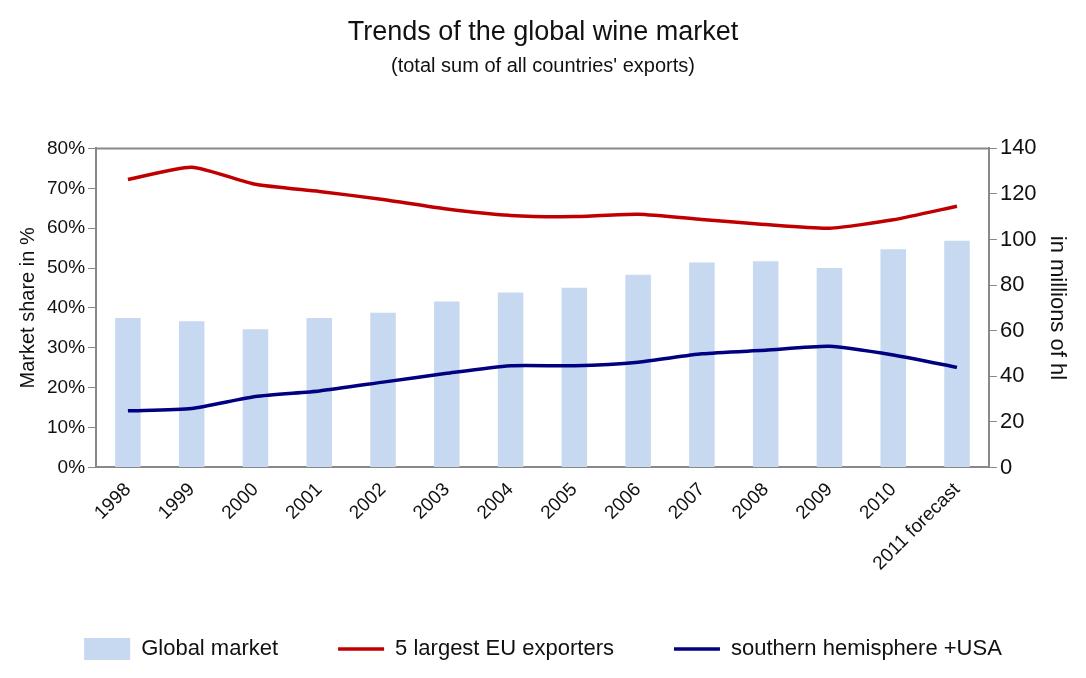 Image resolution: width=1086 pixels, height=678 pixels. I want to click on chart-subtitle: (total sum of all countries' exports), so click(543, 64).